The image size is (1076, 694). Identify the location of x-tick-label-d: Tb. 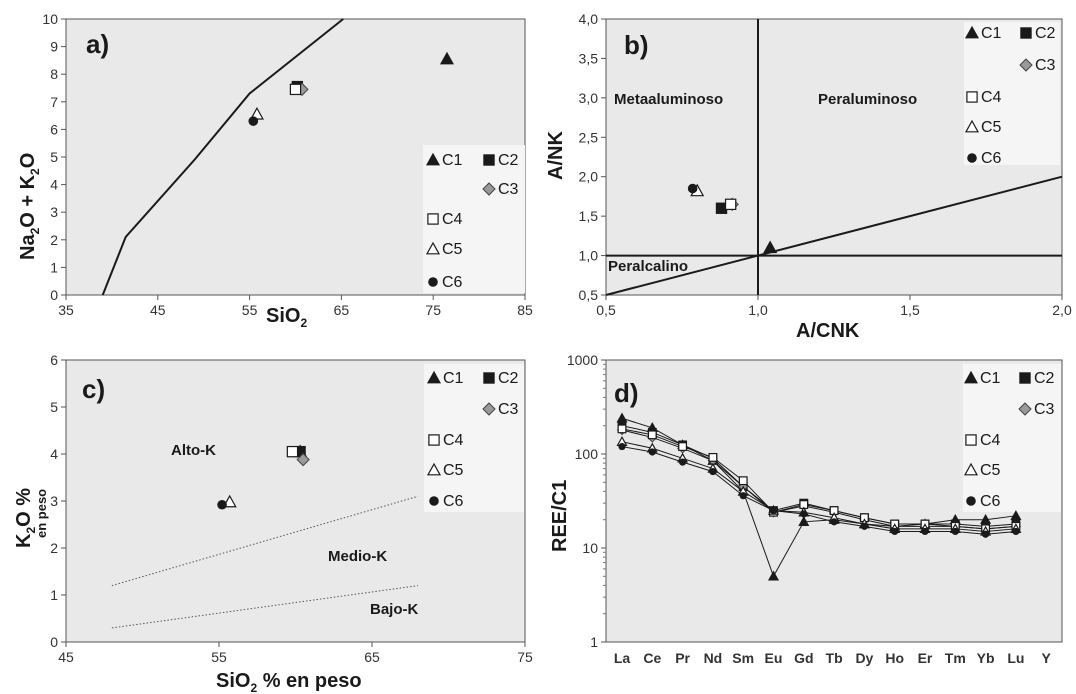
(834, 658).